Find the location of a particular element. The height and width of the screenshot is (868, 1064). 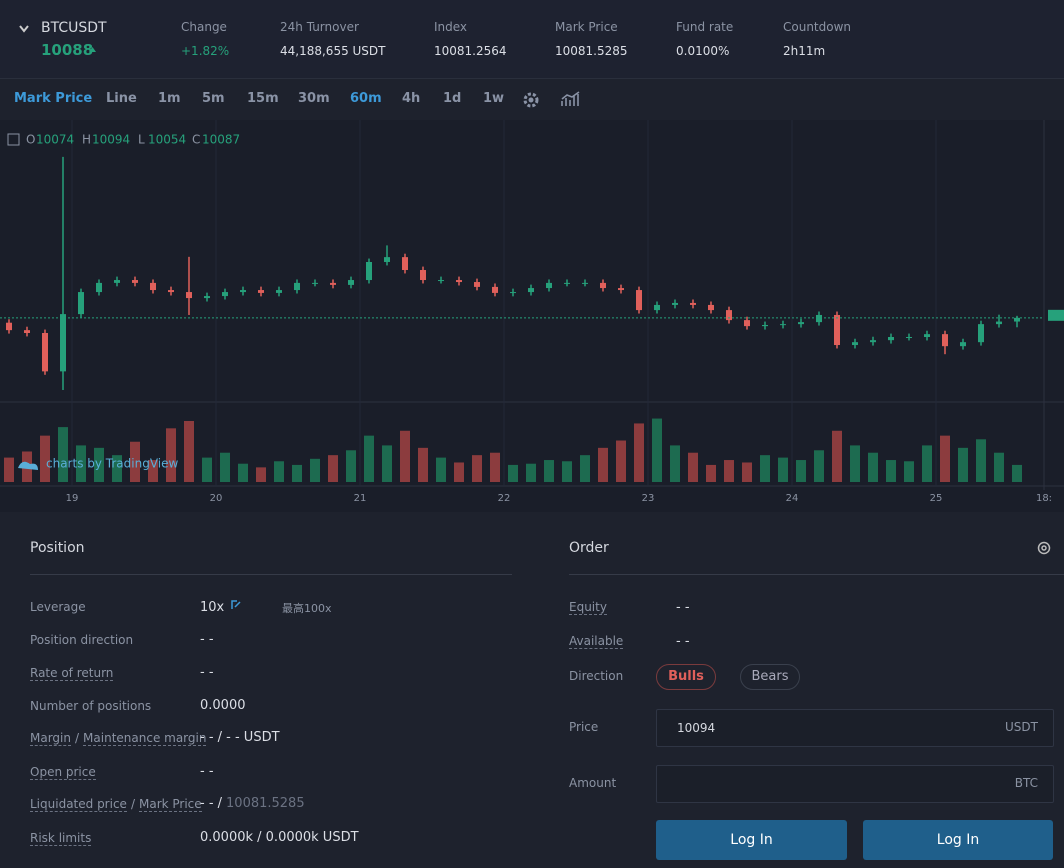

ohlc-key: L is located at coordinates (141, 140).